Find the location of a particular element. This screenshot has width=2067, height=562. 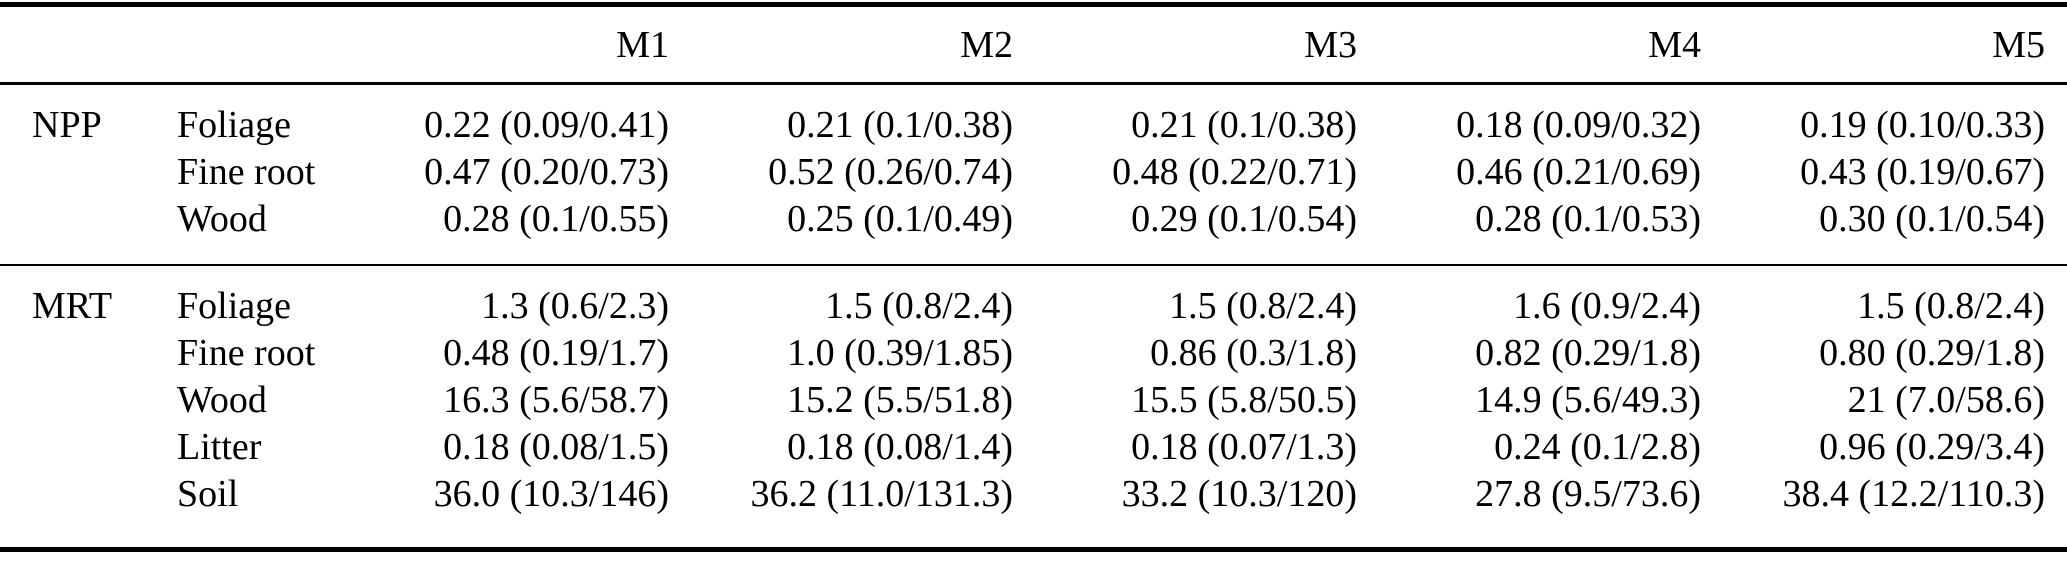

value-cell: 0.29 (0.1/0.54) is located at coordinates (1244, 218).